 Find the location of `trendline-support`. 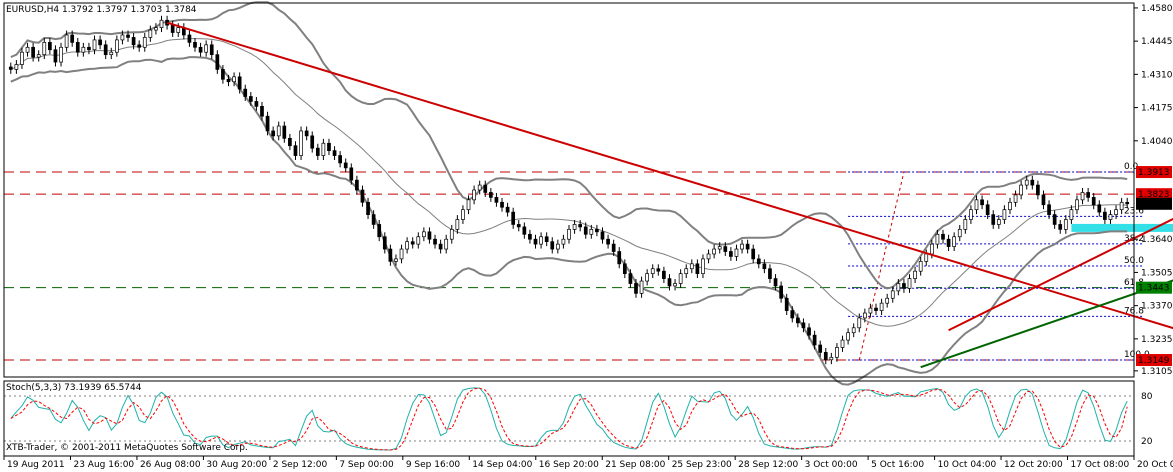

trendline-support is located at coordinates (1046, 324).